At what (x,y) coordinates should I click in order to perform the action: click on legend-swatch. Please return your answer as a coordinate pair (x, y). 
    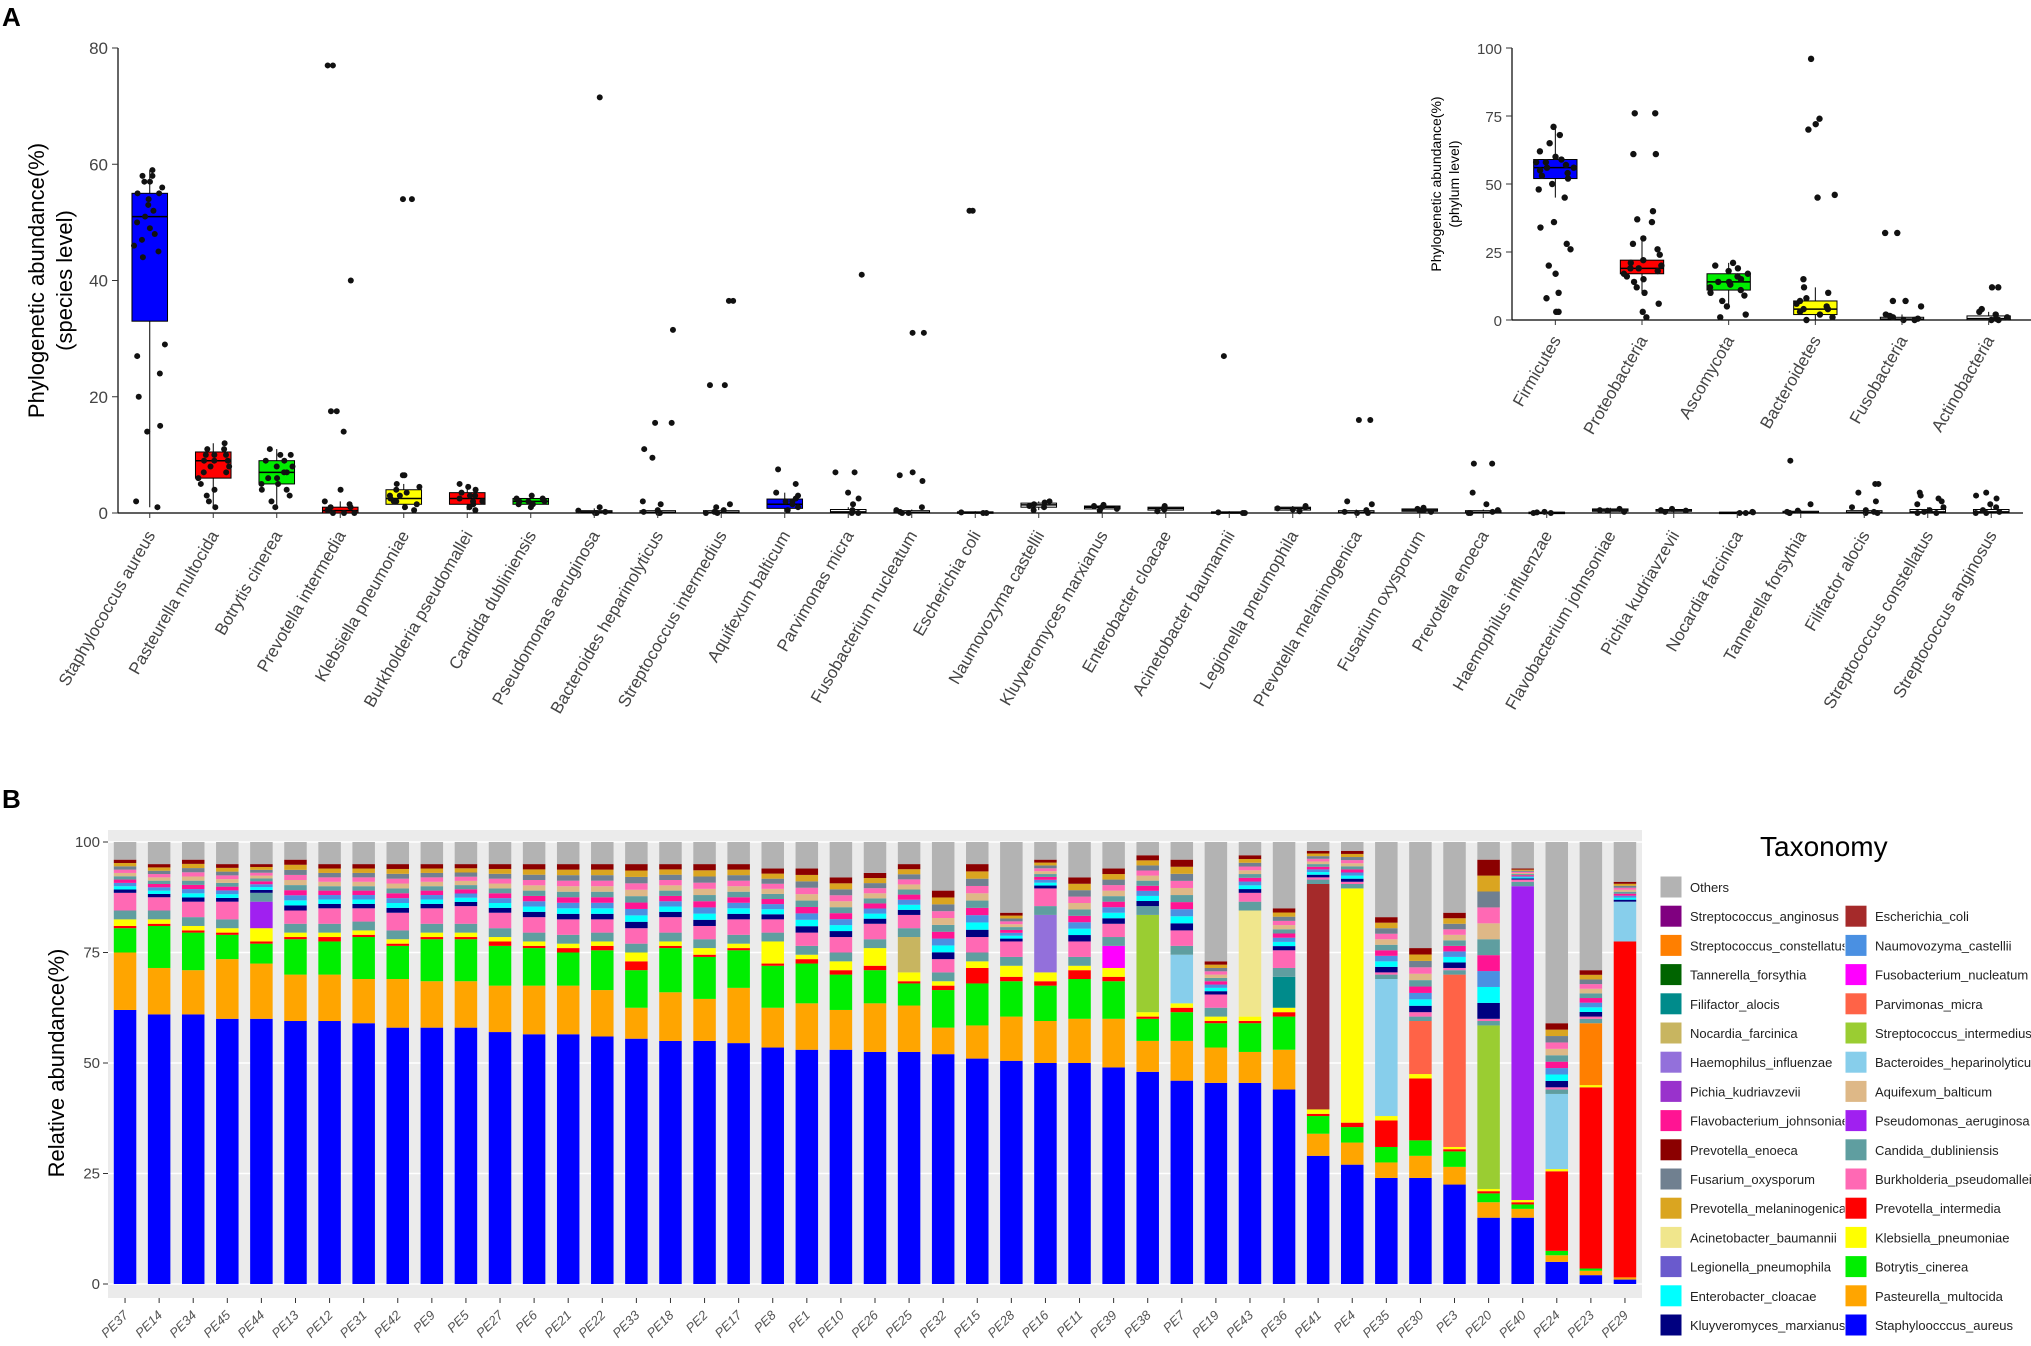
    Looking at the image, I should click on (1671, 1325).